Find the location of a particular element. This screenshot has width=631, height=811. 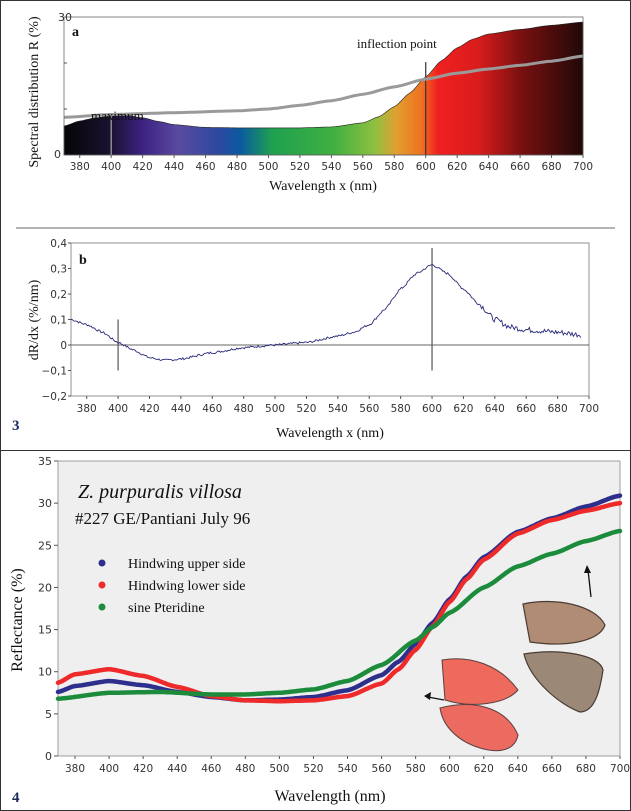

y-axis-label: Spectral distribution R (%) is located at coordinates (34, 92).